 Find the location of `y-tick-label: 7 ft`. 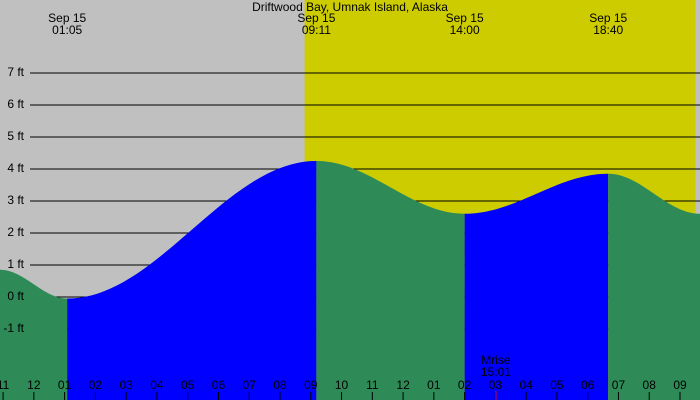

y-tick-label: 7 ft is located at coordinates (15, 72).